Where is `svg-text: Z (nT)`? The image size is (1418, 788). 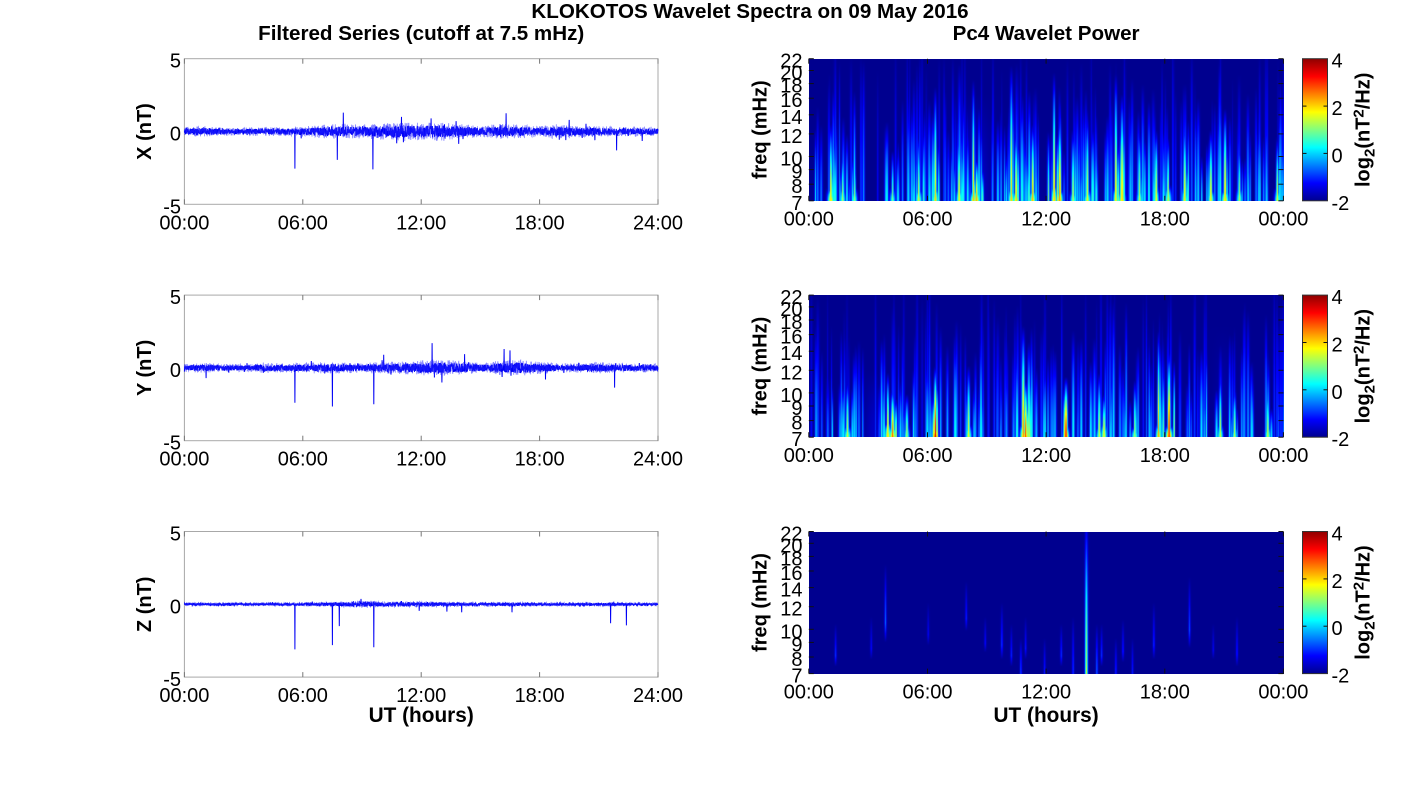
svg-text: Z (nT) is located at coordinates (145, 605).